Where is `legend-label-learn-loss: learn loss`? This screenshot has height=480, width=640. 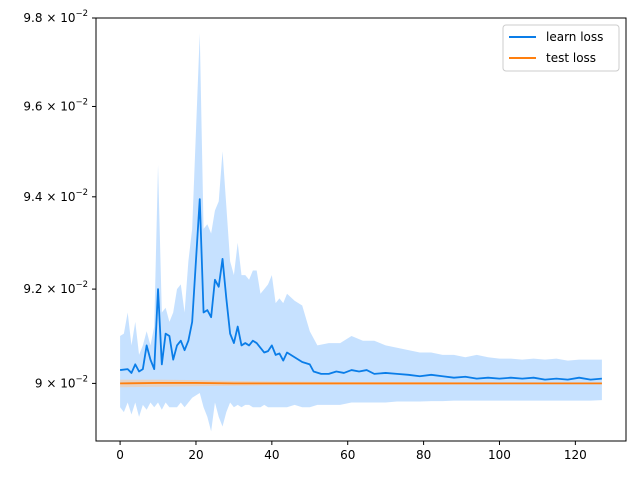 legend-label-learn-loss: learn loss is located at coordinates (574, 37).